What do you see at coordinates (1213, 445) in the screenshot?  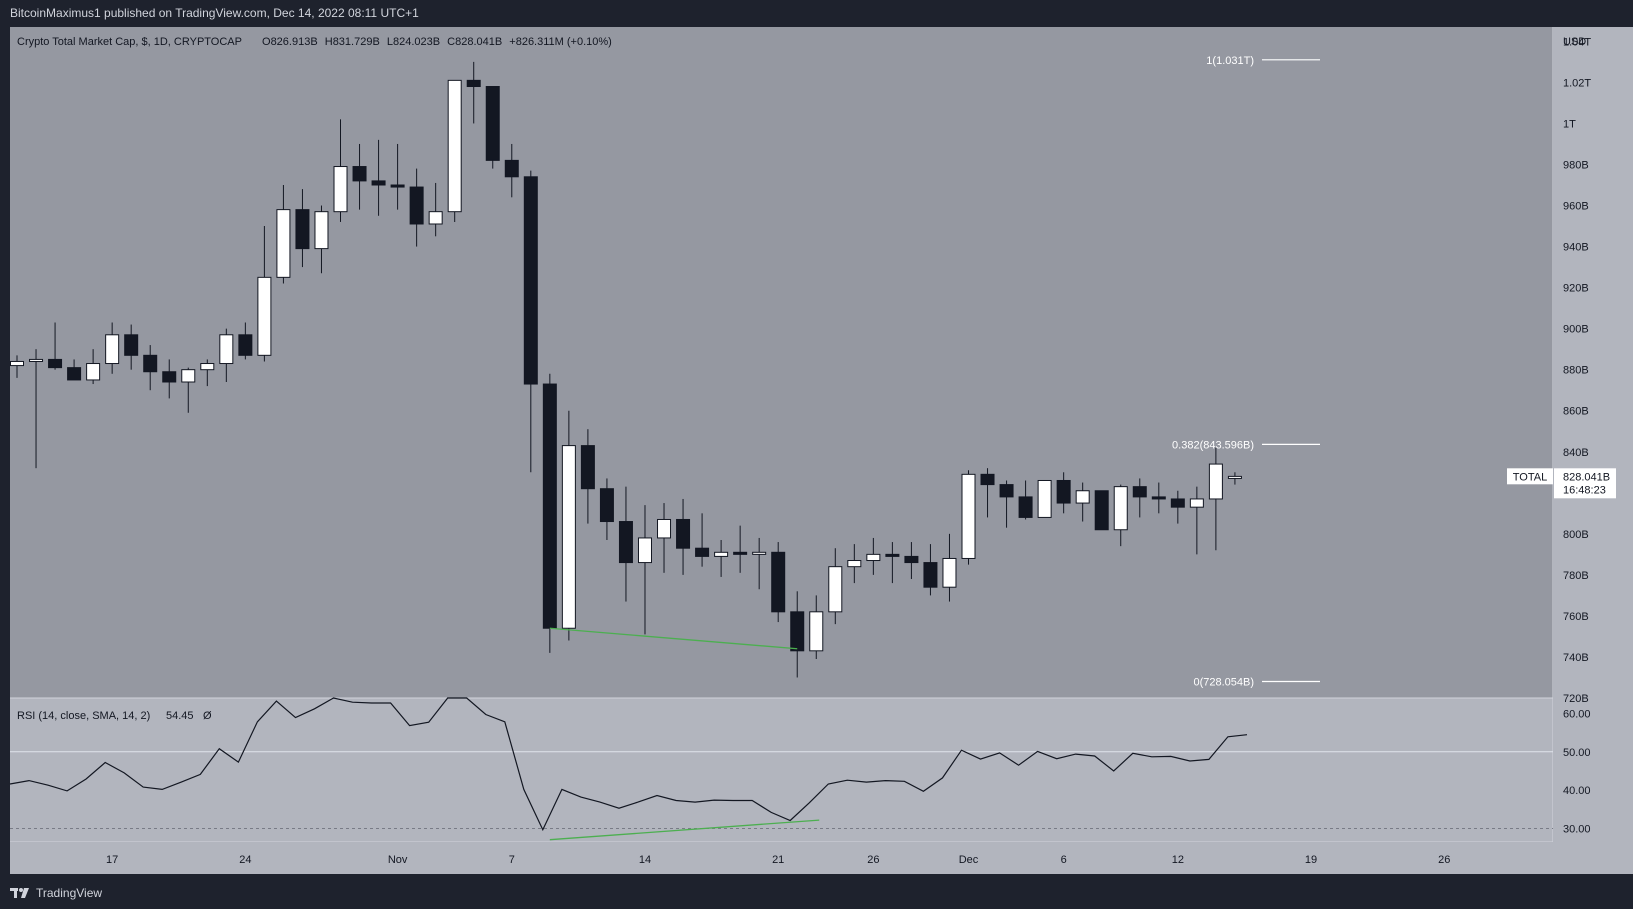 I see `fib-level-label: 0.382(843.596B)` at bounding box center [1213, 445].